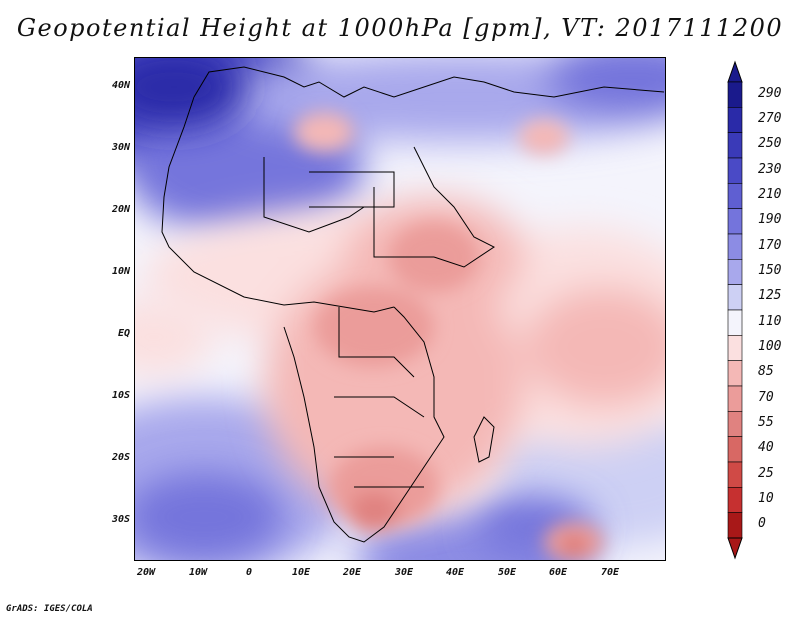 The image size is (800, 618). I want to click on colorbar-label: 10, so click(766, 498).